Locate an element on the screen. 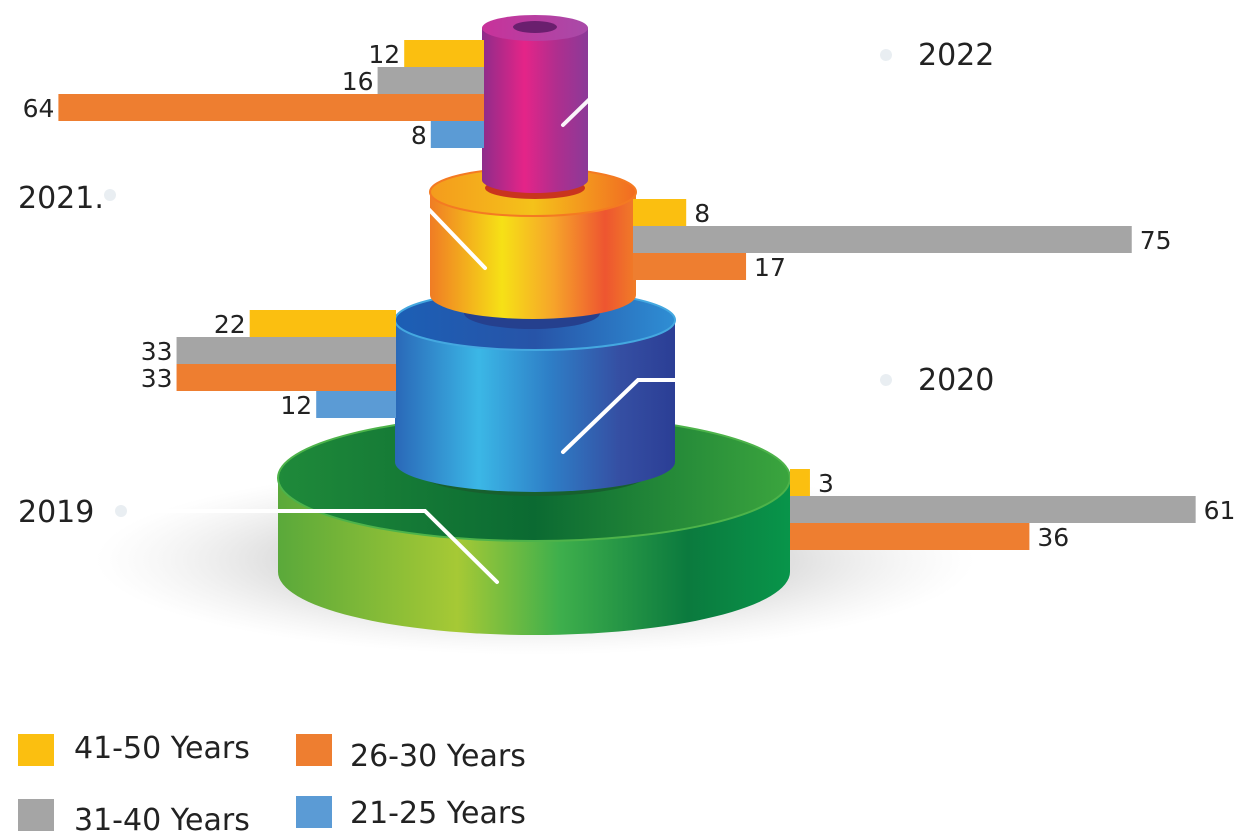 The width and height of the screenshot is (1243, 835). legend-label-31-40: 31-40 Years is located at coordinates (162, 819).